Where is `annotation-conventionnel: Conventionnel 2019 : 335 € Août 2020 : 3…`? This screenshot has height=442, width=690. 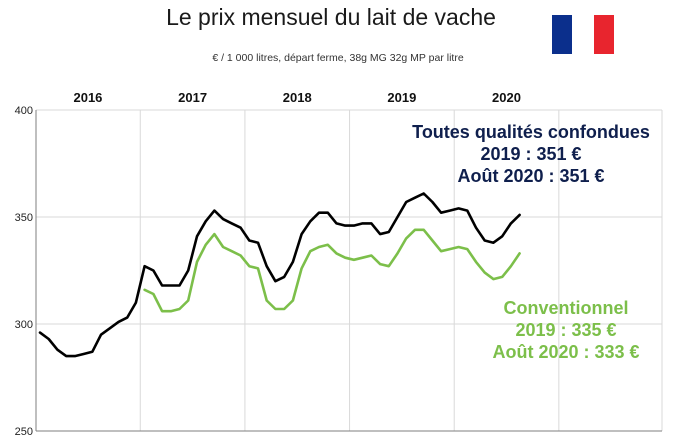
annotation-conventionnel: Conventionnel 2019 : 335 € Août 2020 : 3… is located at coordinates (566, 330).